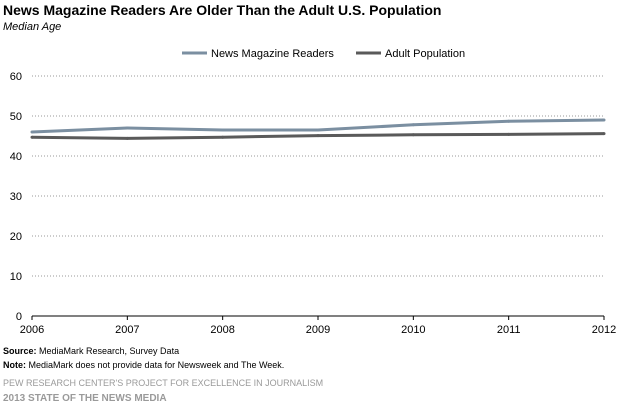  What do you see at coordinates (222, 330) in the screenshot?
I see `x-tick-label: 2008` at bounding box center [222, 330].